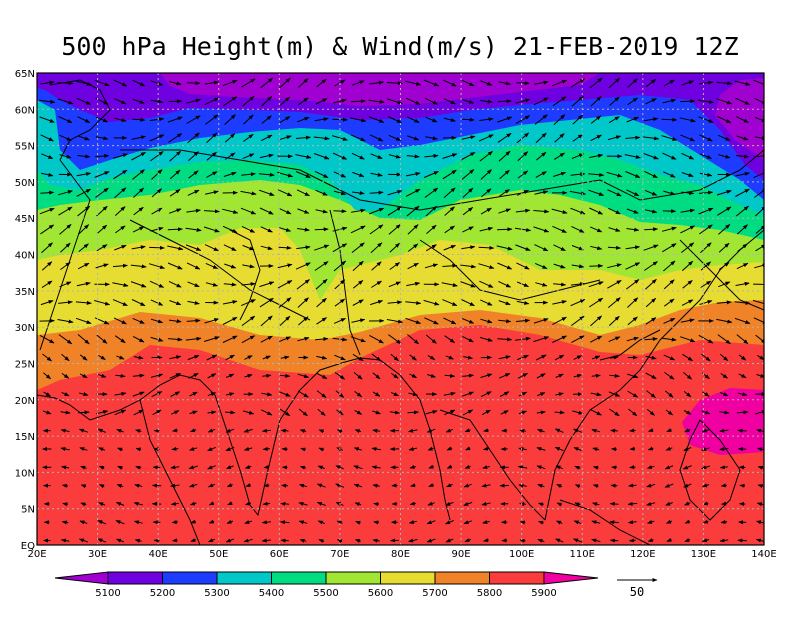  What do you see at coordinates (543, 593) in the screenshot?
I see `legend-level-label: 5900` at bounding box center [543, 593].